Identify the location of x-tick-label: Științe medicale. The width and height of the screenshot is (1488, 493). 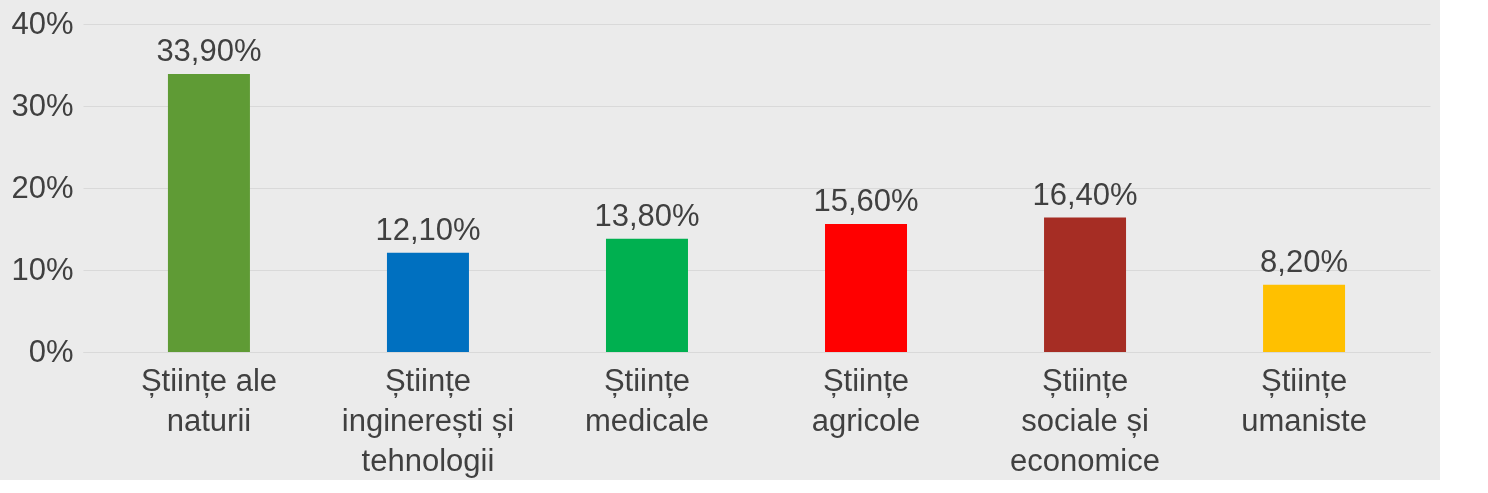
(647, 400).